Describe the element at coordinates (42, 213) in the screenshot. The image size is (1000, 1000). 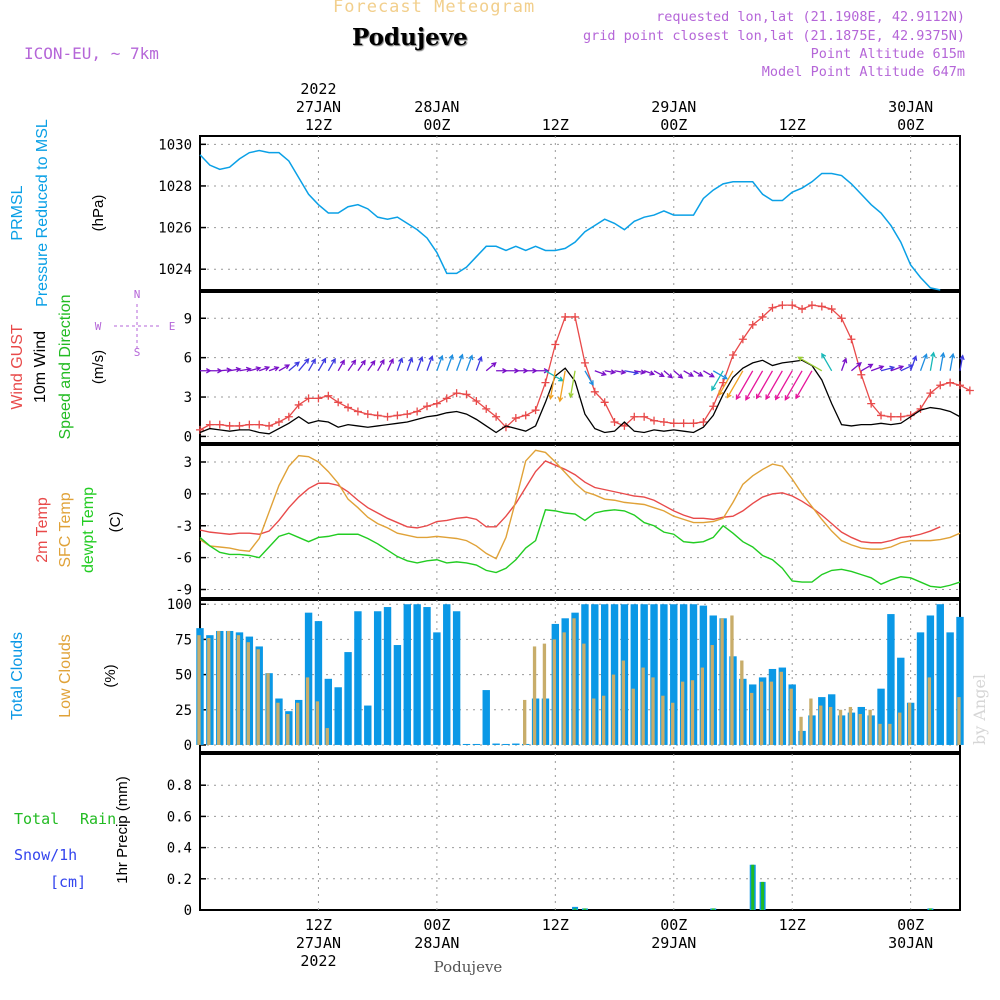
I see `pressure-sublabel: Pressure Reduced to MSL` at that location.